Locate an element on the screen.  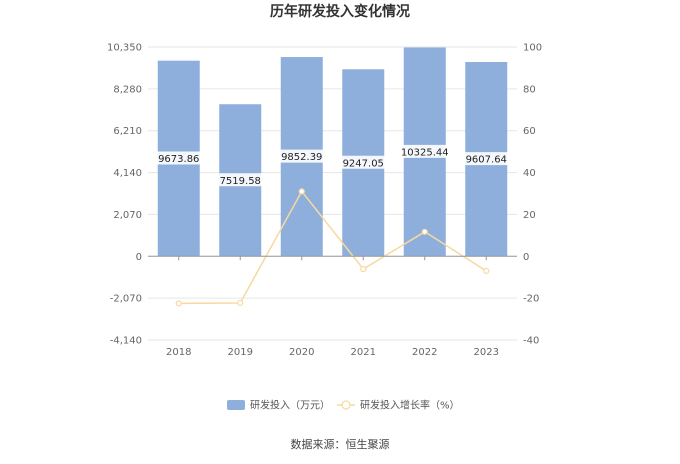
x-tick-label: 2020 is located at coordinates (301, 352).